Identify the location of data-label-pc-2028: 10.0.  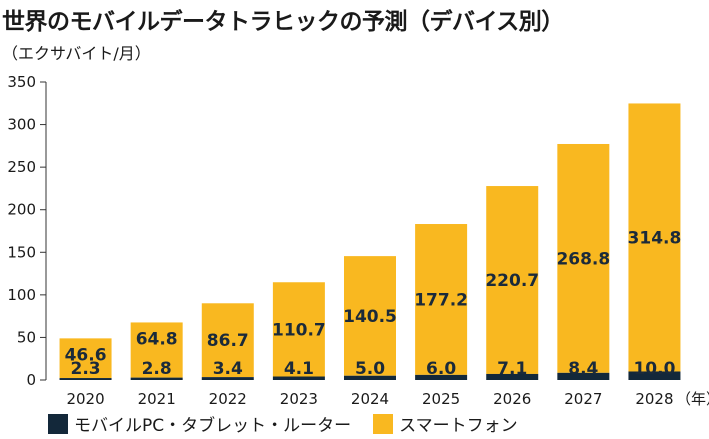
(654, 369).